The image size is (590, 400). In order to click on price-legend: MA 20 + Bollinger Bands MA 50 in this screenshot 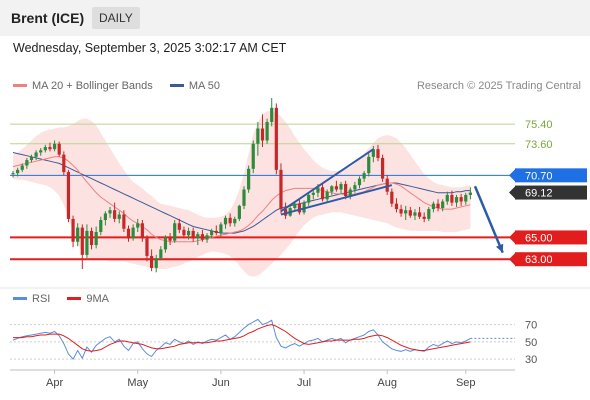, I will do `click(123, 86)`.